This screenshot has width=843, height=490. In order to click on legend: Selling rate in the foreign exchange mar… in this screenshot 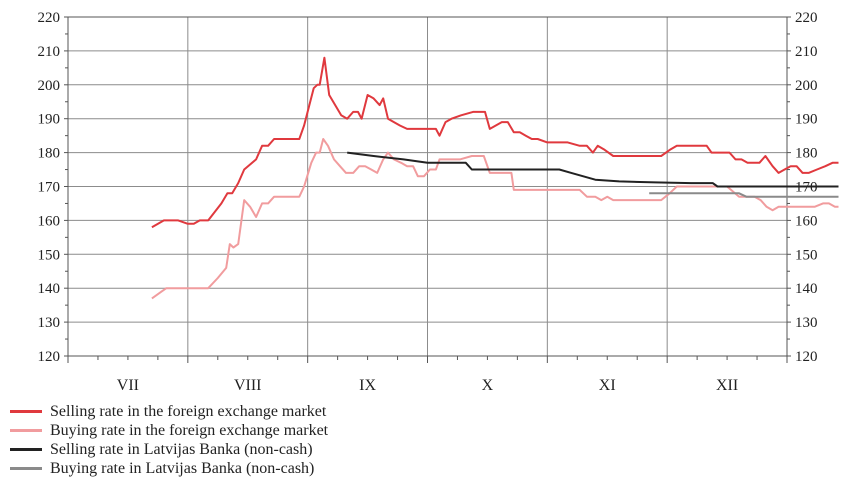, I will do `click(169, 440)`.